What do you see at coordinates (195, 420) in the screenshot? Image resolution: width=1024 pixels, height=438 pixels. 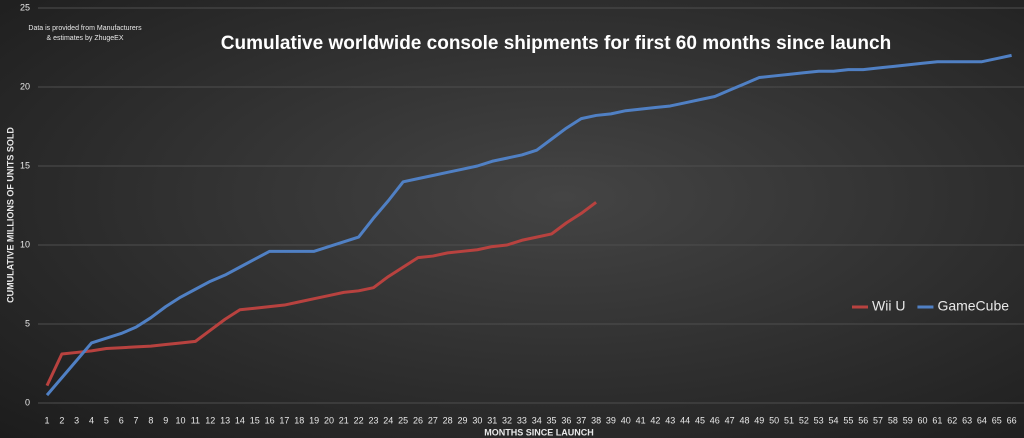 I see `x-tick-label: 11` at bounding box center [195, 420].